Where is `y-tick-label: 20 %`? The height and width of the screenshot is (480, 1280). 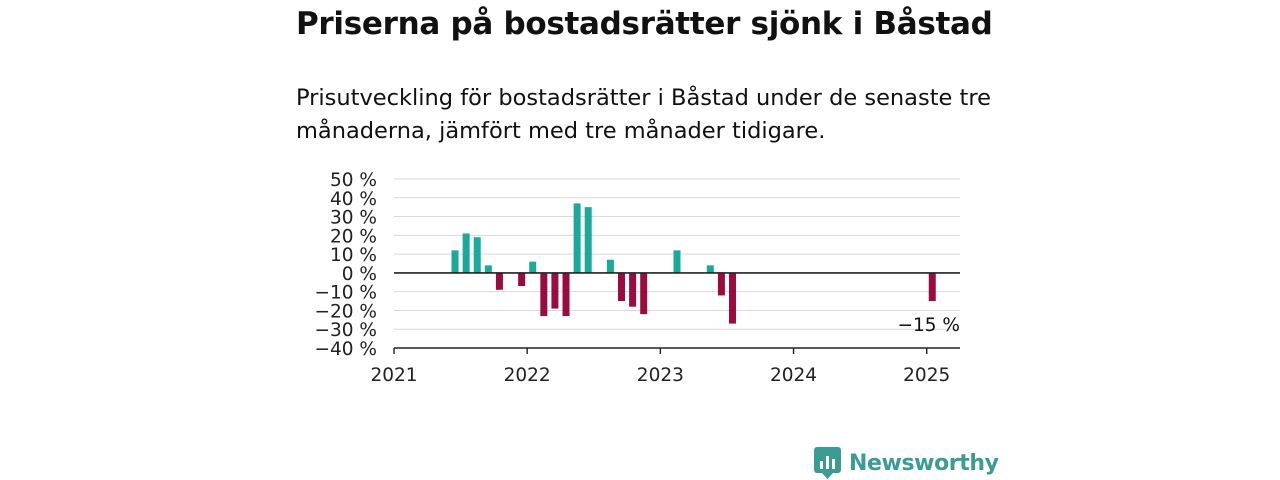
y-tick-label: 20 % is located at coordinates (353, 236).